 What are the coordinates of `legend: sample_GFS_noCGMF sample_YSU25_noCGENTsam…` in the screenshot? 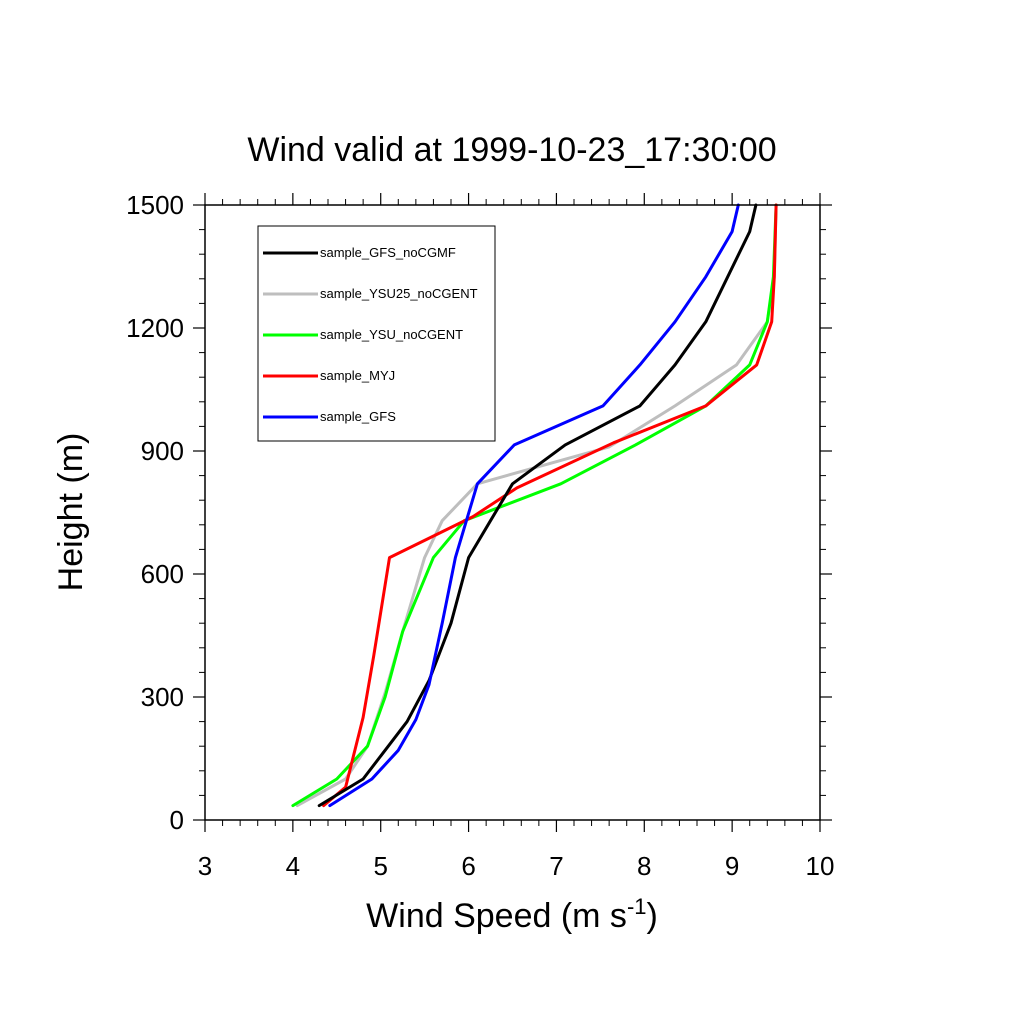 It's located at (376, 333).